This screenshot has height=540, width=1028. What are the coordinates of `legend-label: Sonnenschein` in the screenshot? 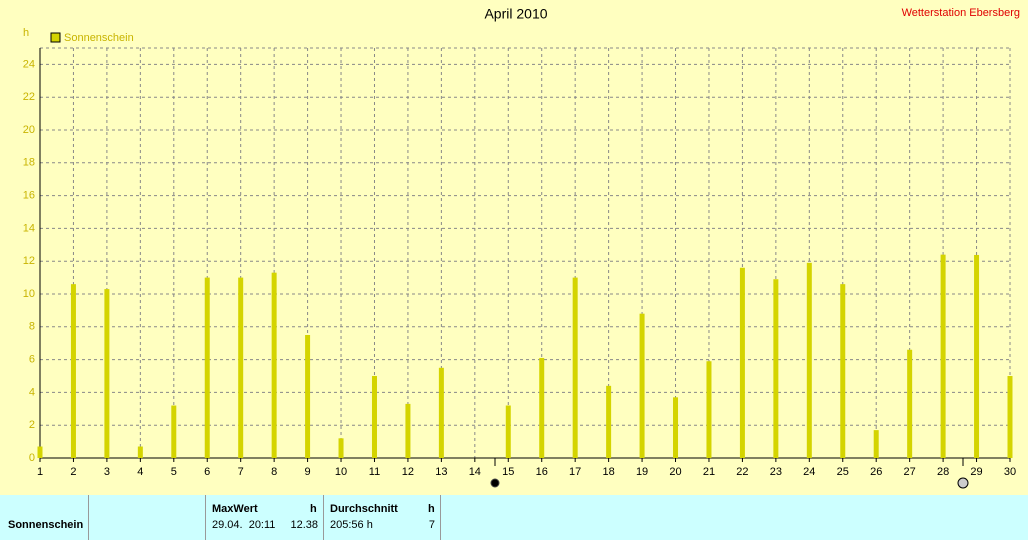 It's located at (99, 38).